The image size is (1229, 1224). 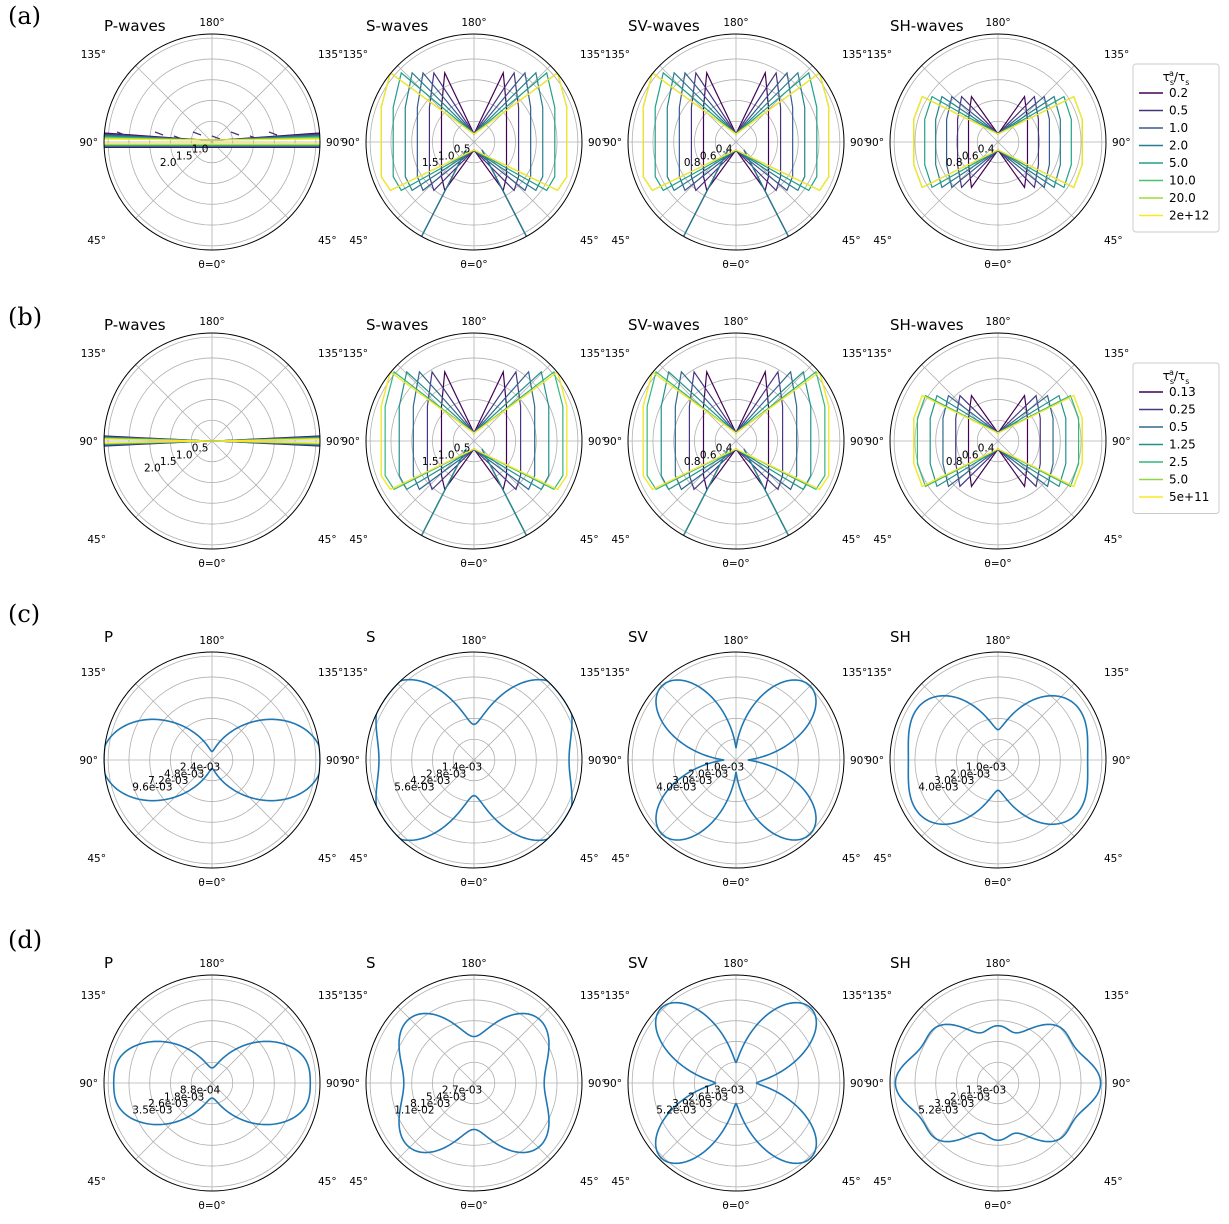 I want to click on radial-tick-label: 4.0e-03, so click(x=938, y=788).